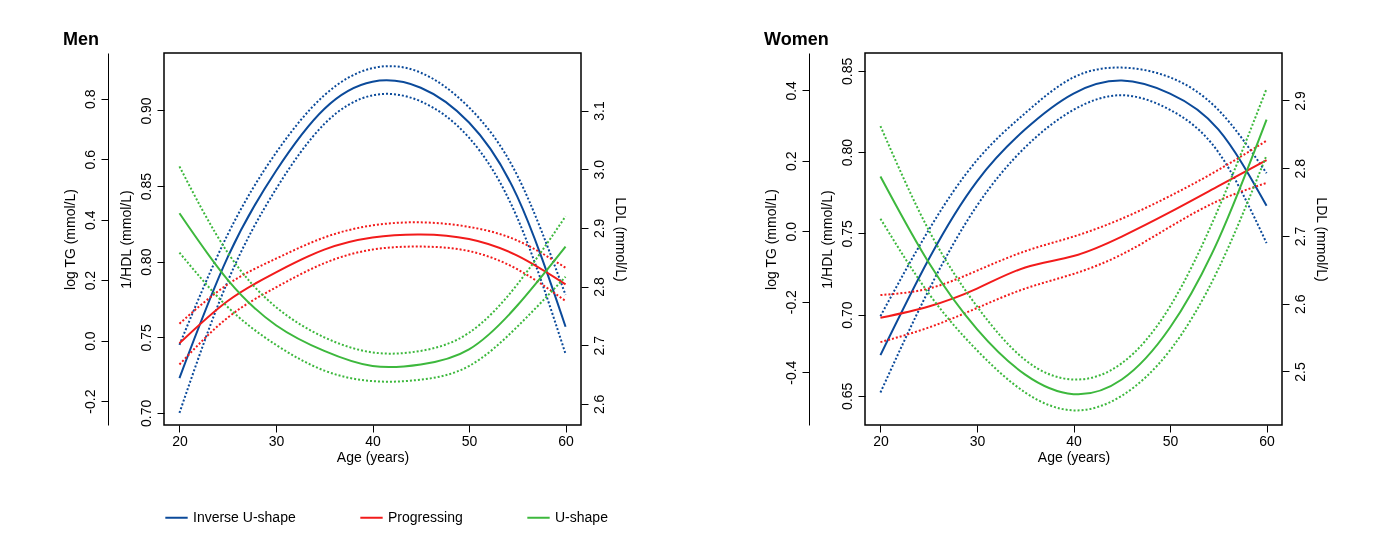  I want to click on legend-label: Inverse U-shape, so click(244, 516).